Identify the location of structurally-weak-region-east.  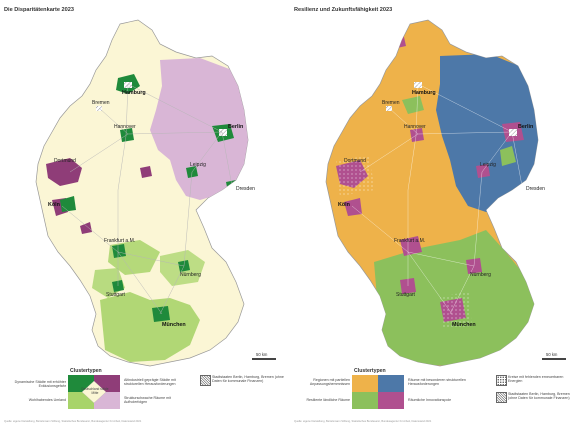
(199, 129).